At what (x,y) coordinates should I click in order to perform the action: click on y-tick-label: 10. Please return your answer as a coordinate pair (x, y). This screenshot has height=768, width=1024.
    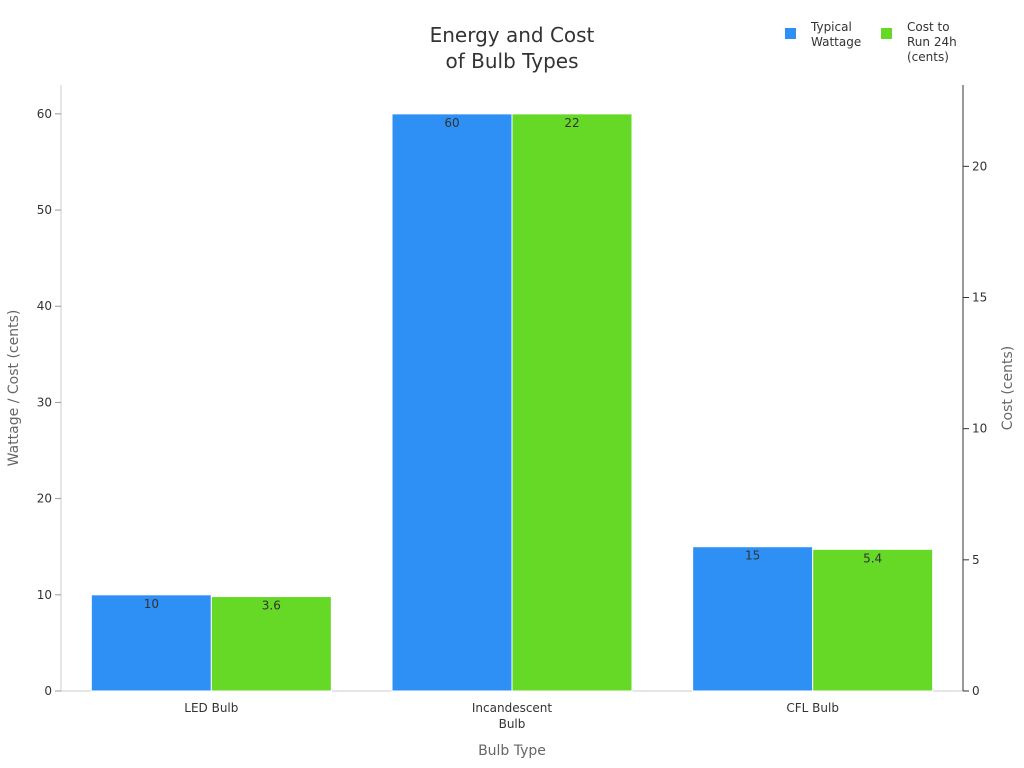
    Looking at the image, I should click on (44, 595).